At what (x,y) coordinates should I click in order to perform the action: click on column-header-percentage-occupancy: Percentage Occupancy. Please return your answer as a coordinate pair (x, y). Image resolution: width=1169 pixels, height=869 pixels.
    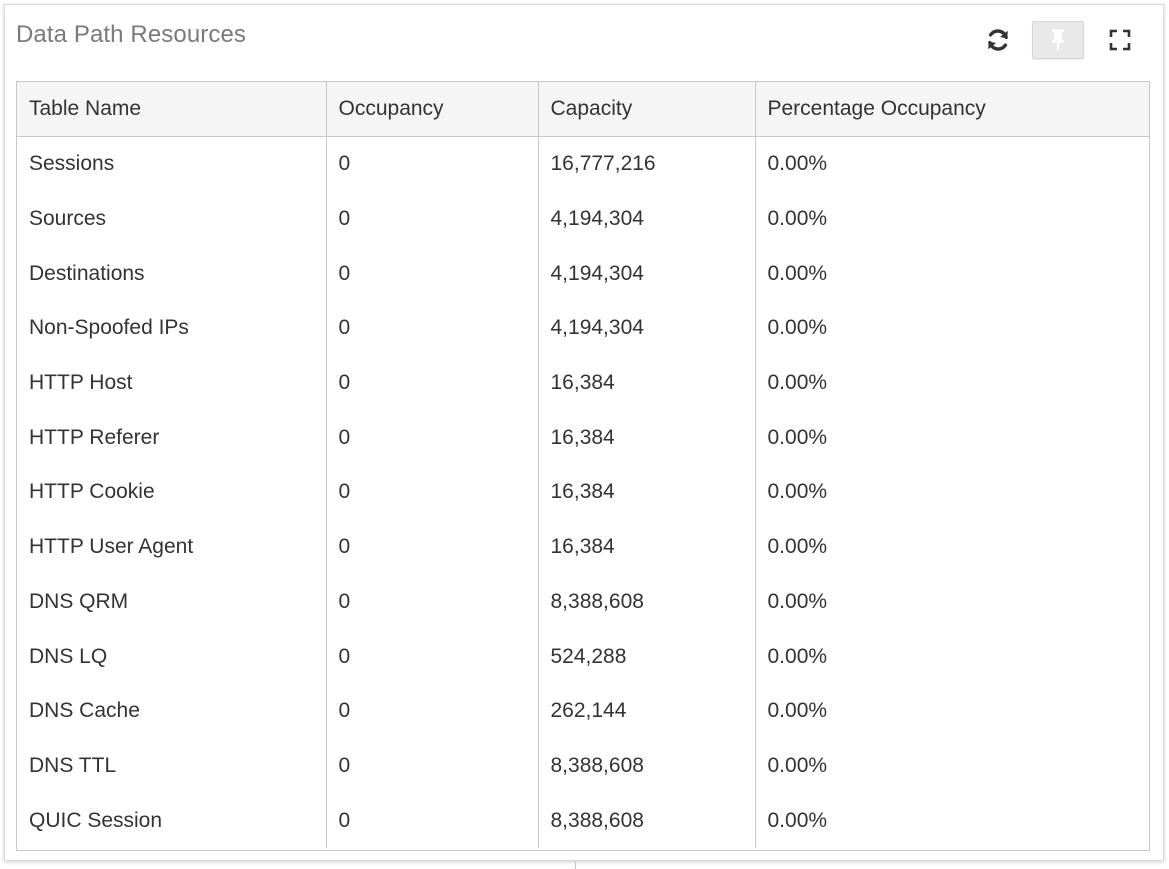
    Looking at the image, I should click on (951, 109).